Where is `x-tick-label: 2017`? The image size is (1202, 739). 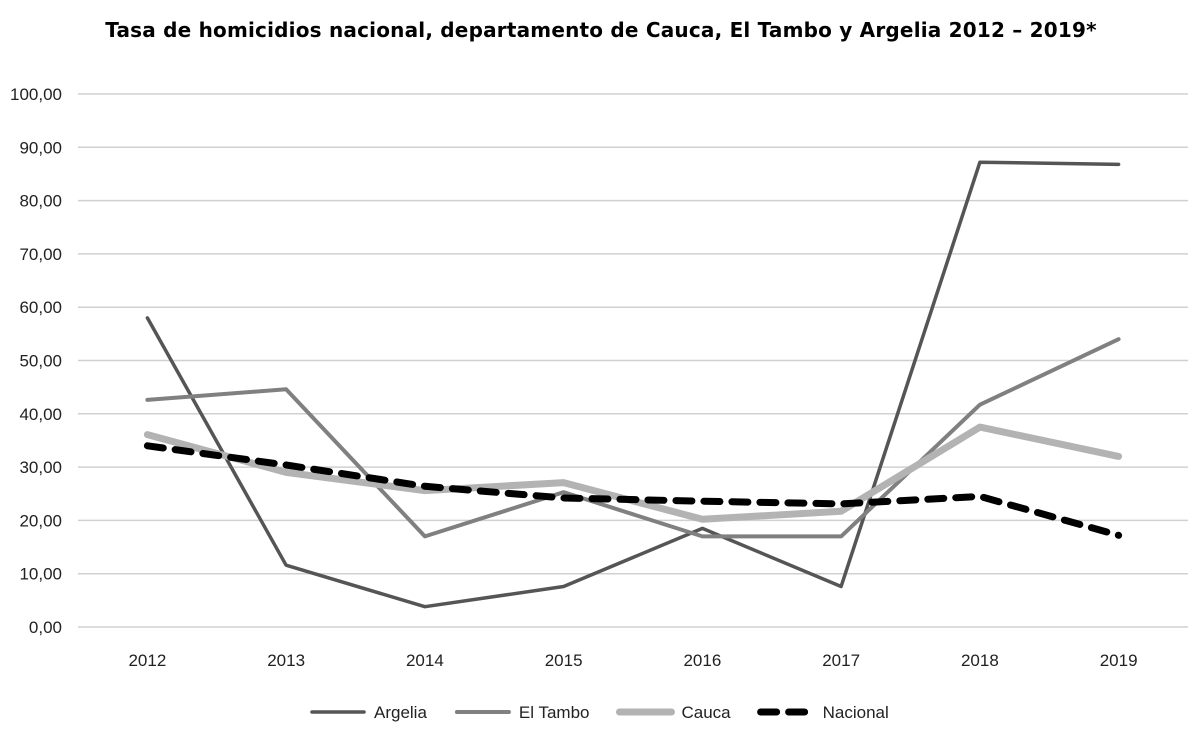 x-tick-label: 2017 is located at coordinates (841, 660).